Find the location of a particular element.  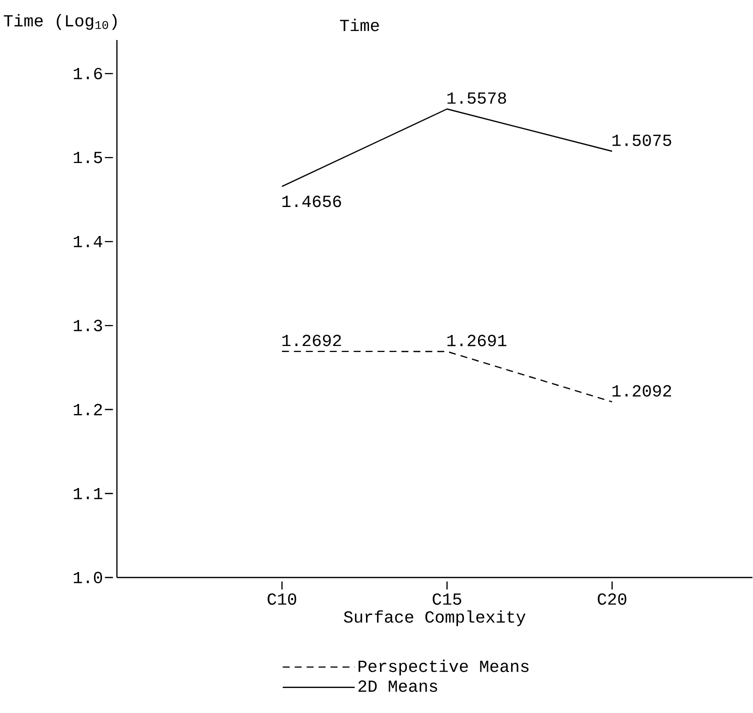

data-label: 1.2692 is located at coordinates (311, 340).